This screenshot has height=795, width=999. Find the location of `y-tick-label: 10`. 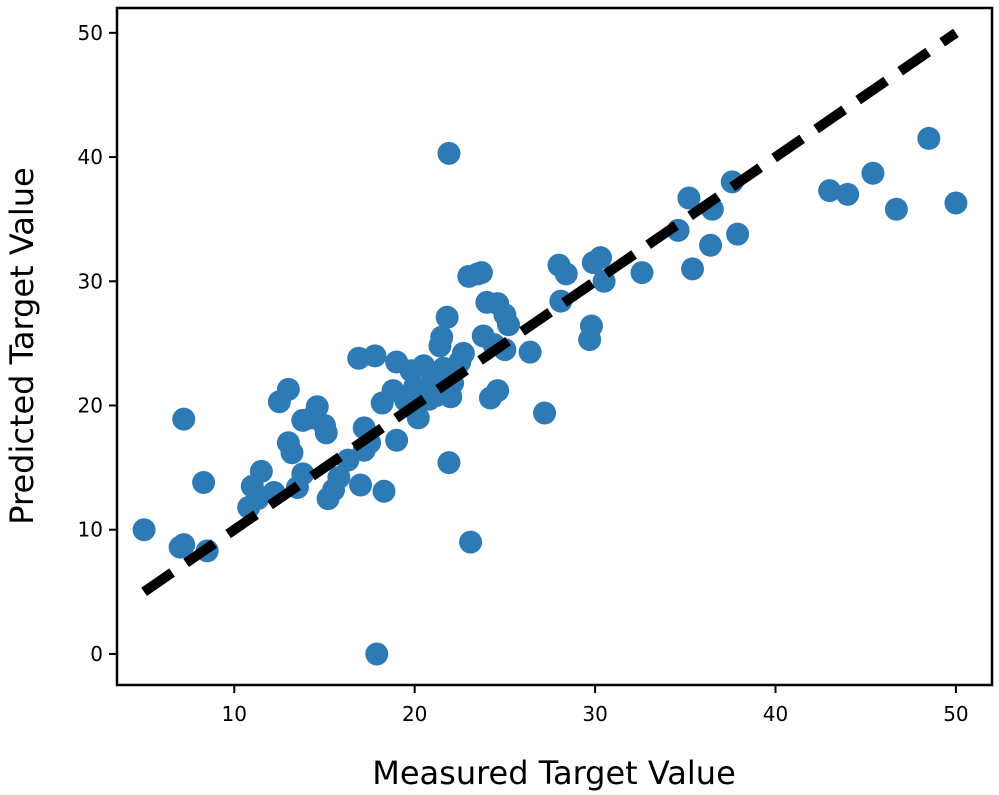

y-tick-label: 10 is located at coordinates (90, 530).